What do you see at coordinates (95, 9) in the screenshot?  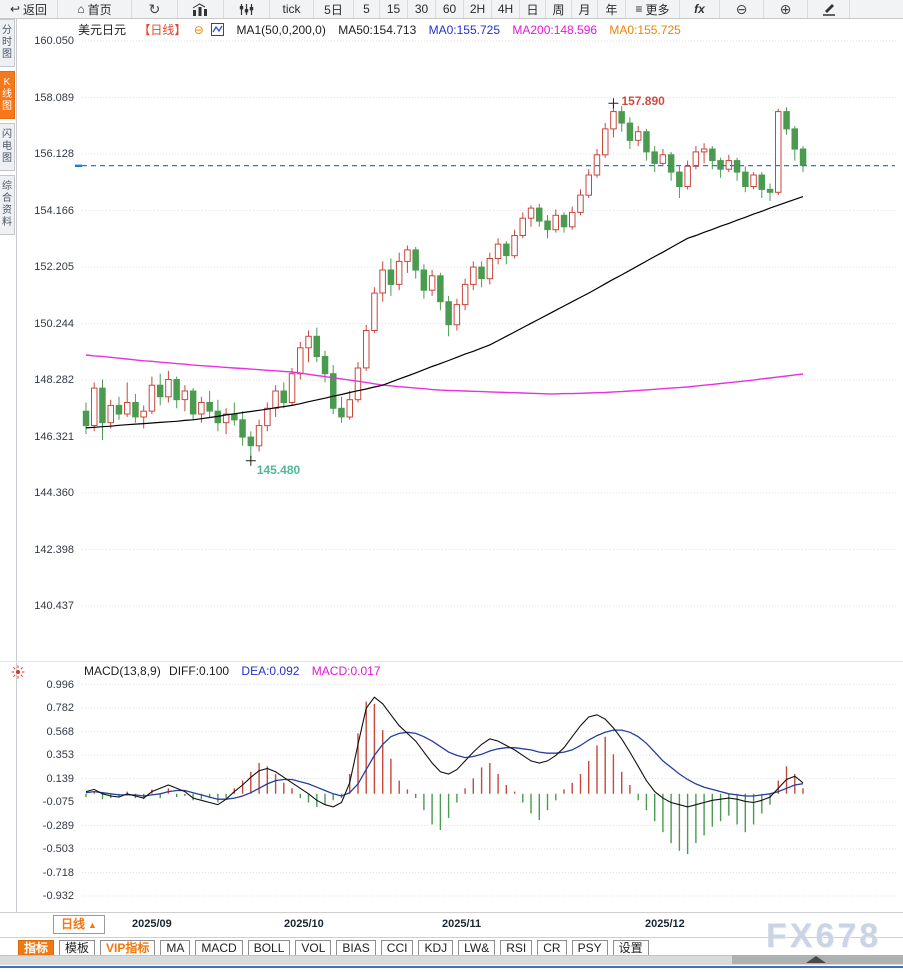 I see `home-button: ⌂ 首页` at bounding box center [95, 9].